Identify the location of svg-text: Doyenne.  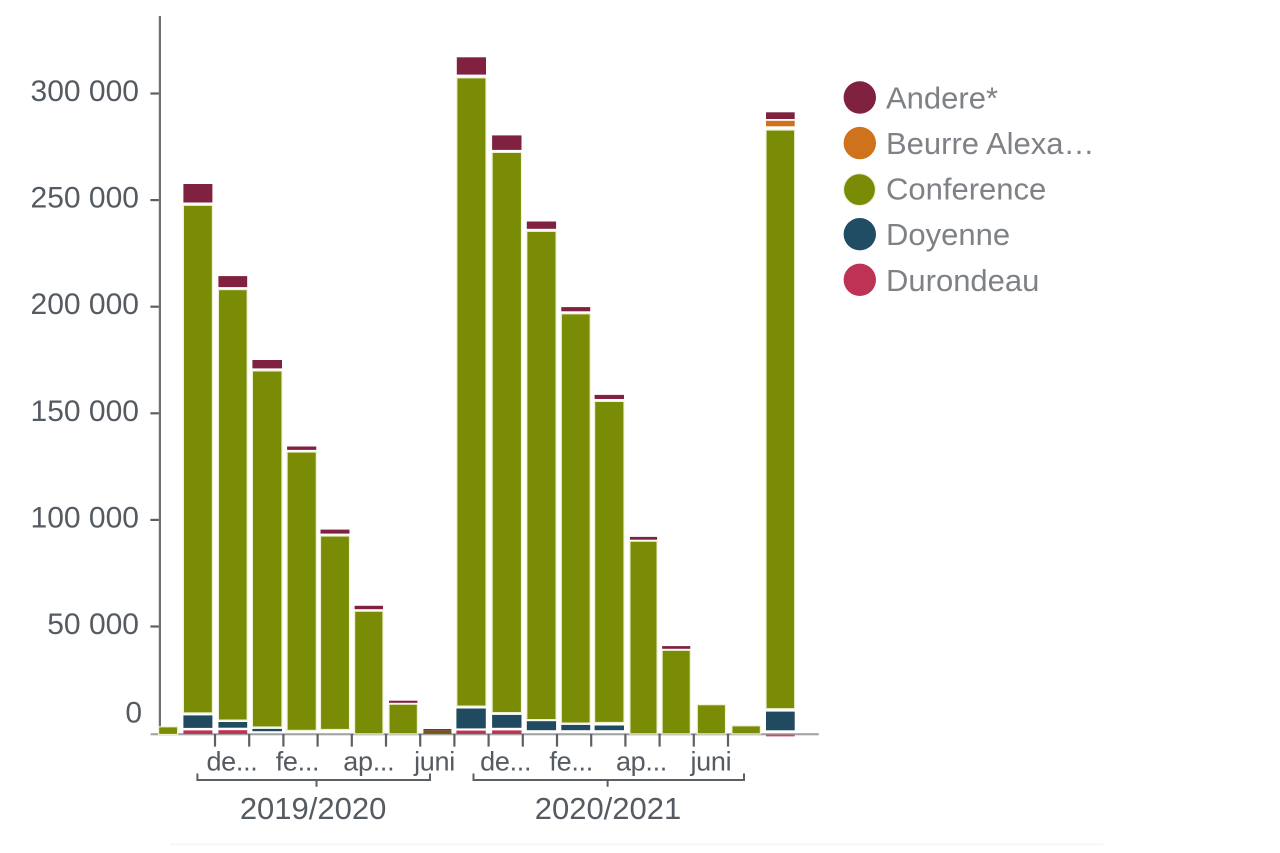
(948, 234).